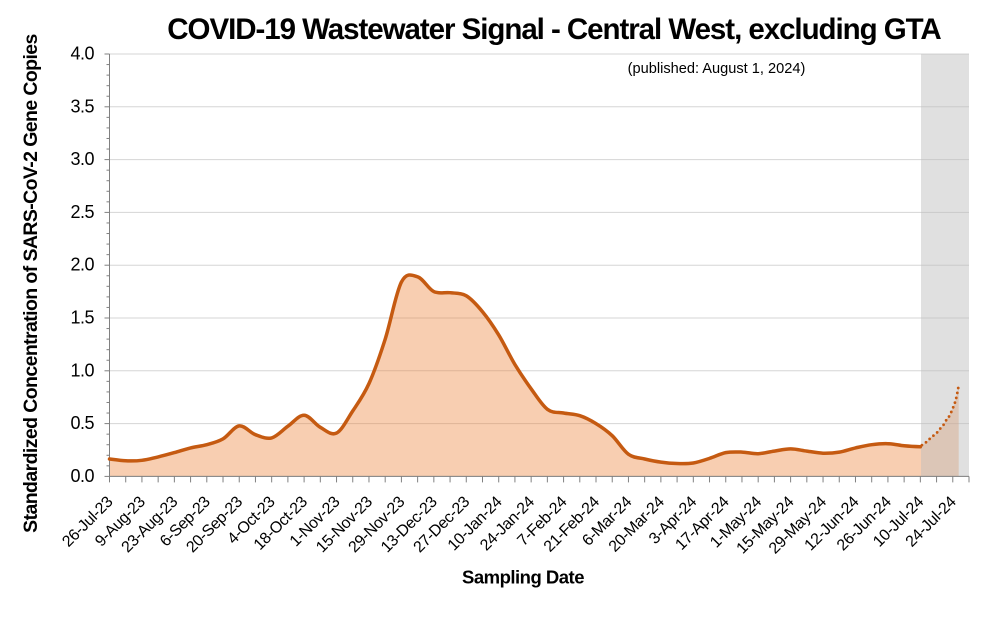 This screenshot has width=1002, height=624. Describe the element at coordinates (82, 318) in the screenshot. I see `svg-text: 1.5` at that location.